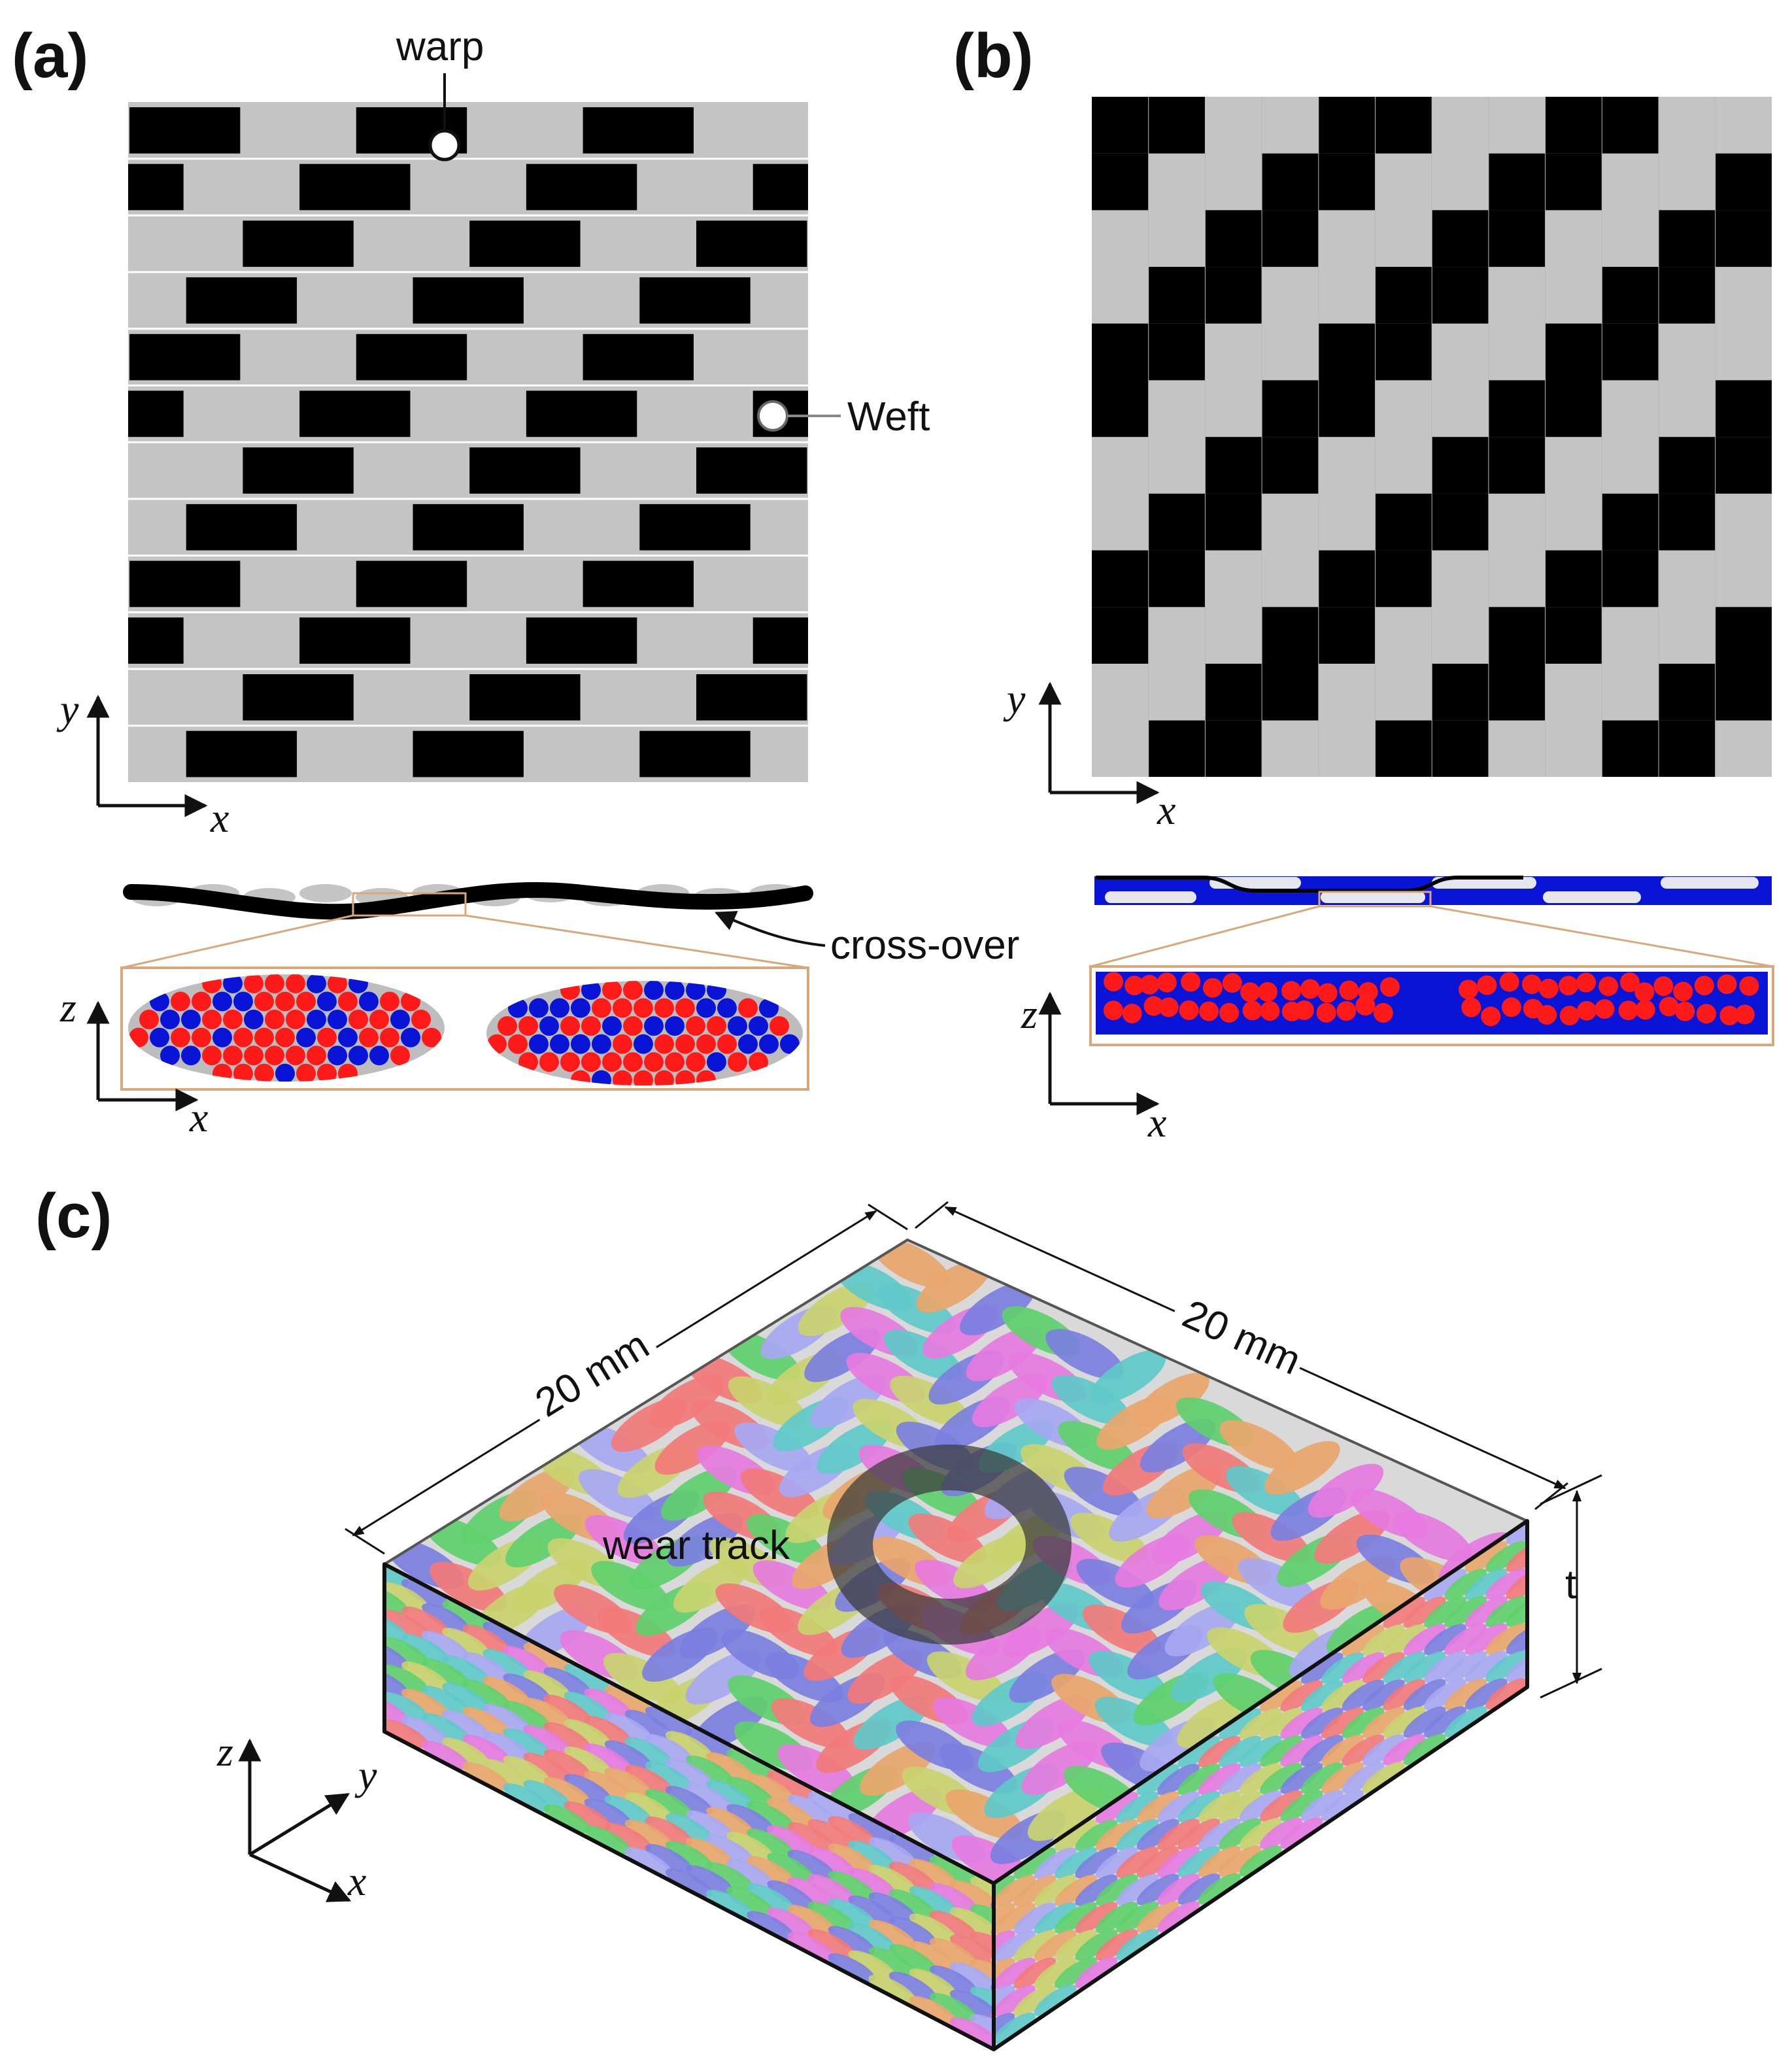 This screenshot has height=2069, width=1792. Describe the element at coordinates (224, 1752) in the screenshot. I see `axis-z-label-c: z` at that location.